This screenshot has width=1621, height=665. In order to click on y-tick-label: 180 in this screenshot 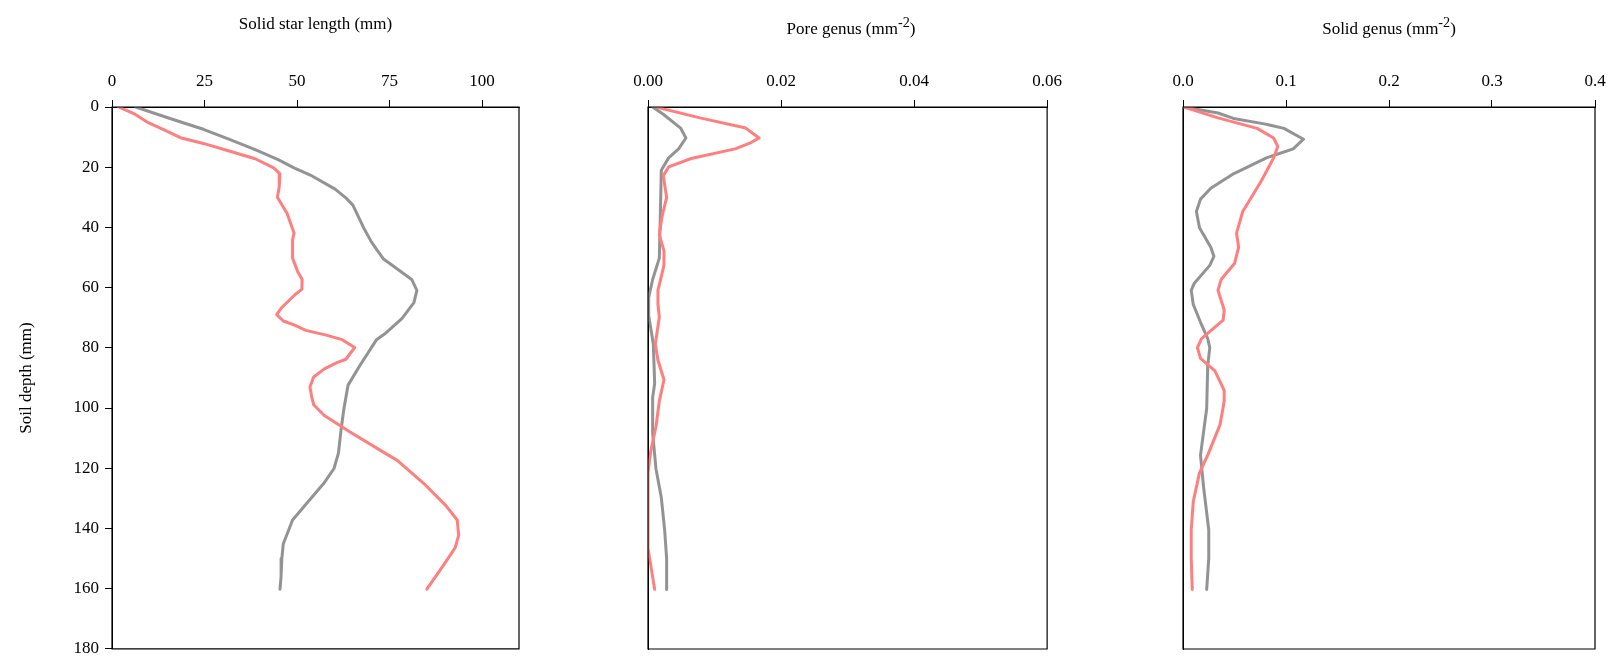, I will do `click(86, 648)`.